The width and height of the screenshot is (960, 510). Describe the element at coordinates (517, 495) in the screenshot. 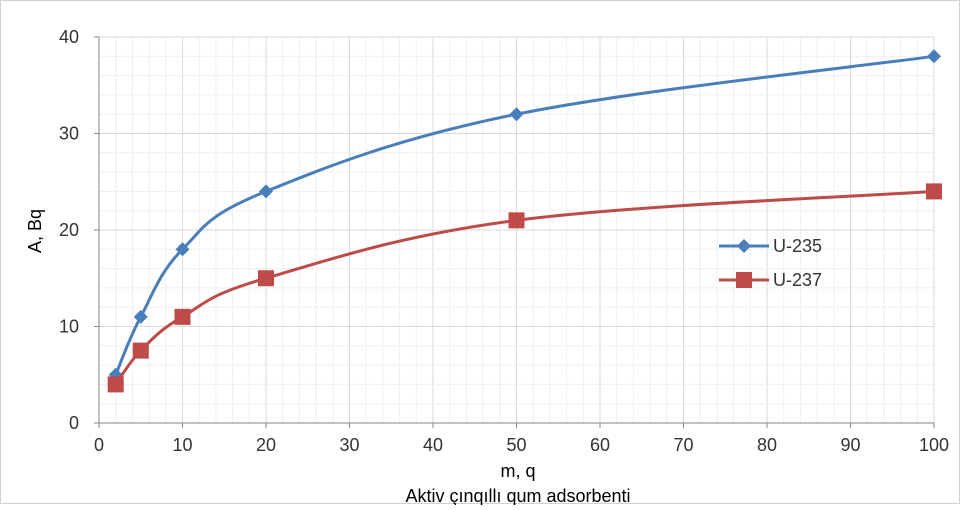

I see `x-axis-subtitle: Aktiv çınqıllı qum adsorbenti` at that location.